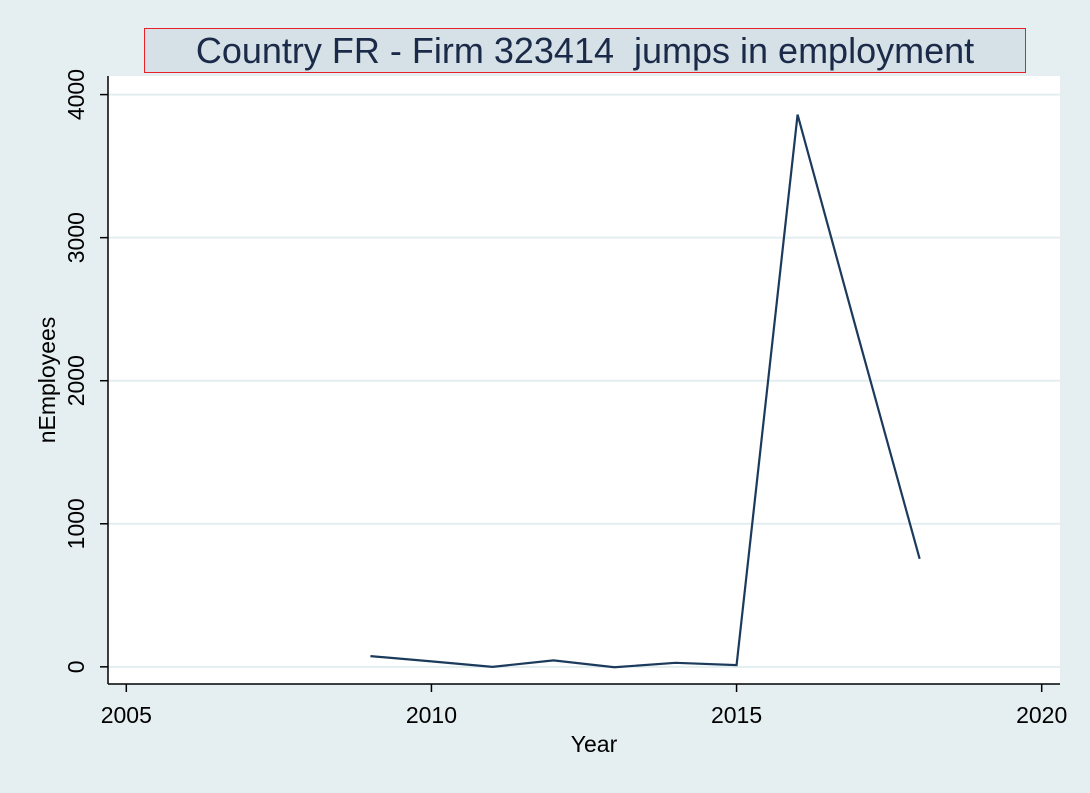  What do you see at coordinates (736, 715) in the screenshot?
I see `x-tick-label: 2015` at bounding box center [736, 715].